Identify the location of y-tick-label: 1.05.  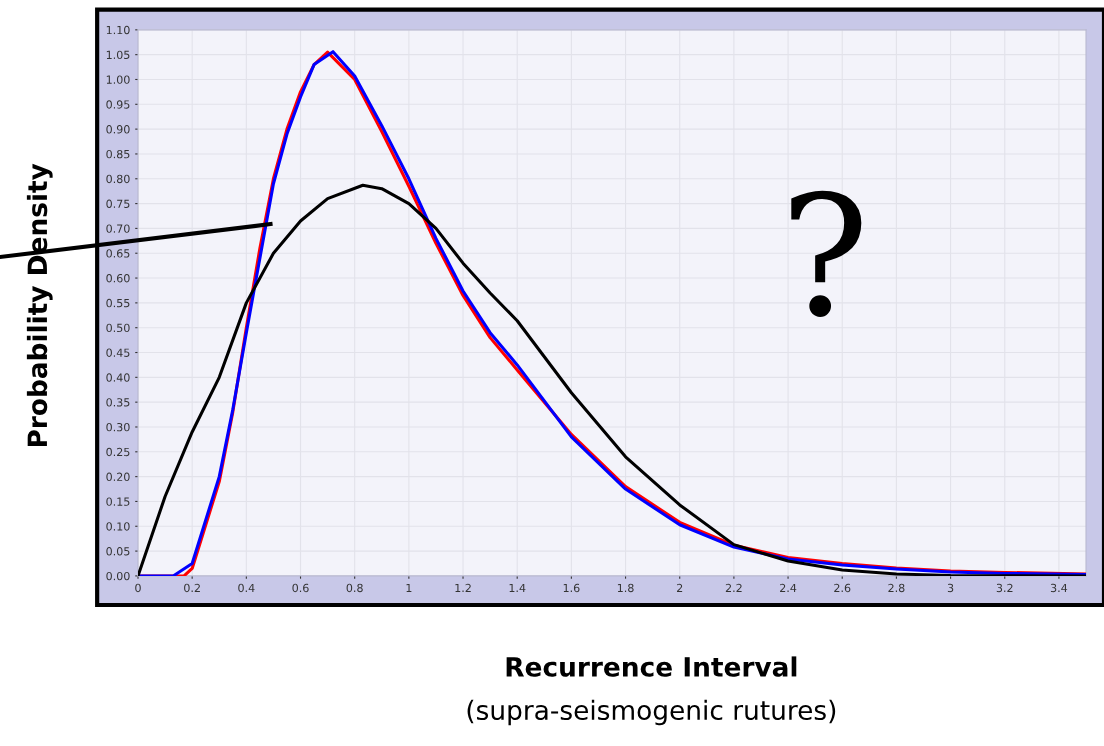
(118, 55).